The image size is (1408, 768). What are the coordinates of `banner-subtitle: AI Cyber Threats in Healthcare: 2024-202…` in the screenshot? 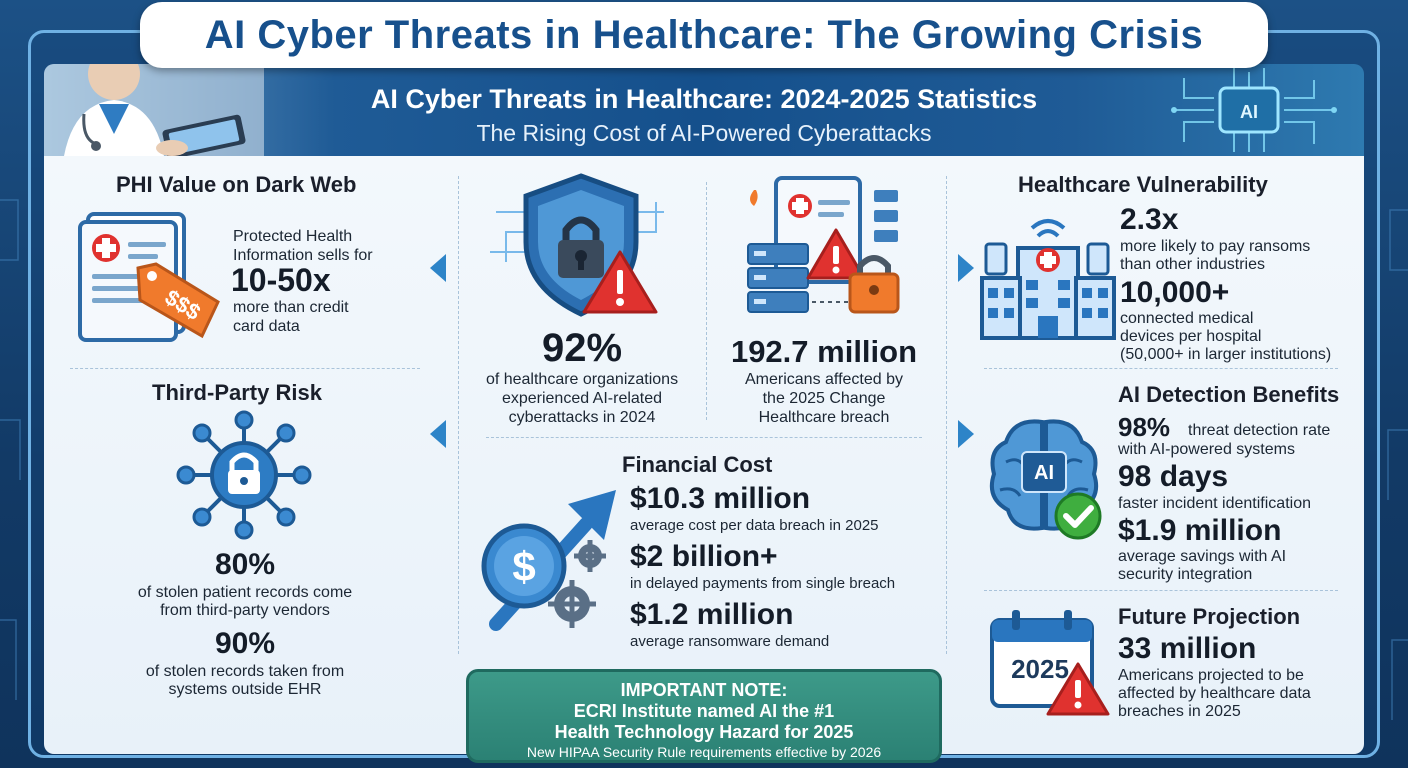 It's located at (704, 99).